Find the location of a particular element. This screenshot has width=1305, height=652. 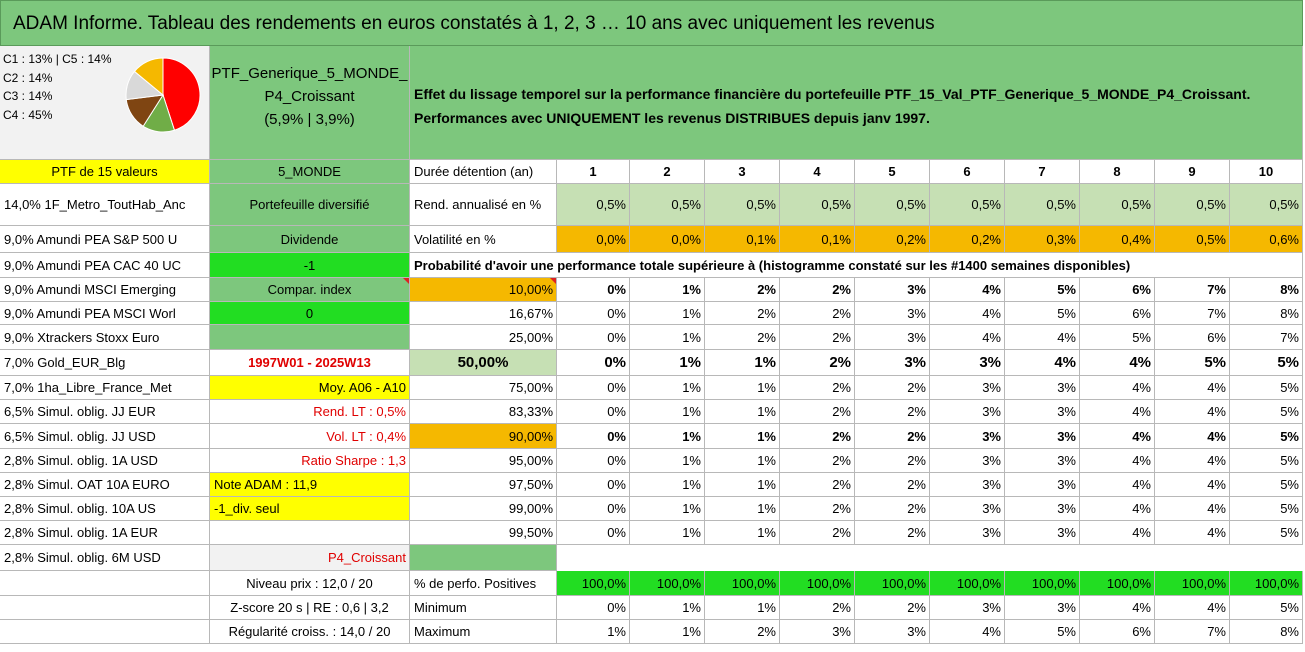

positive-label: % de perfo. Positives is located at coordinates (483, 583).